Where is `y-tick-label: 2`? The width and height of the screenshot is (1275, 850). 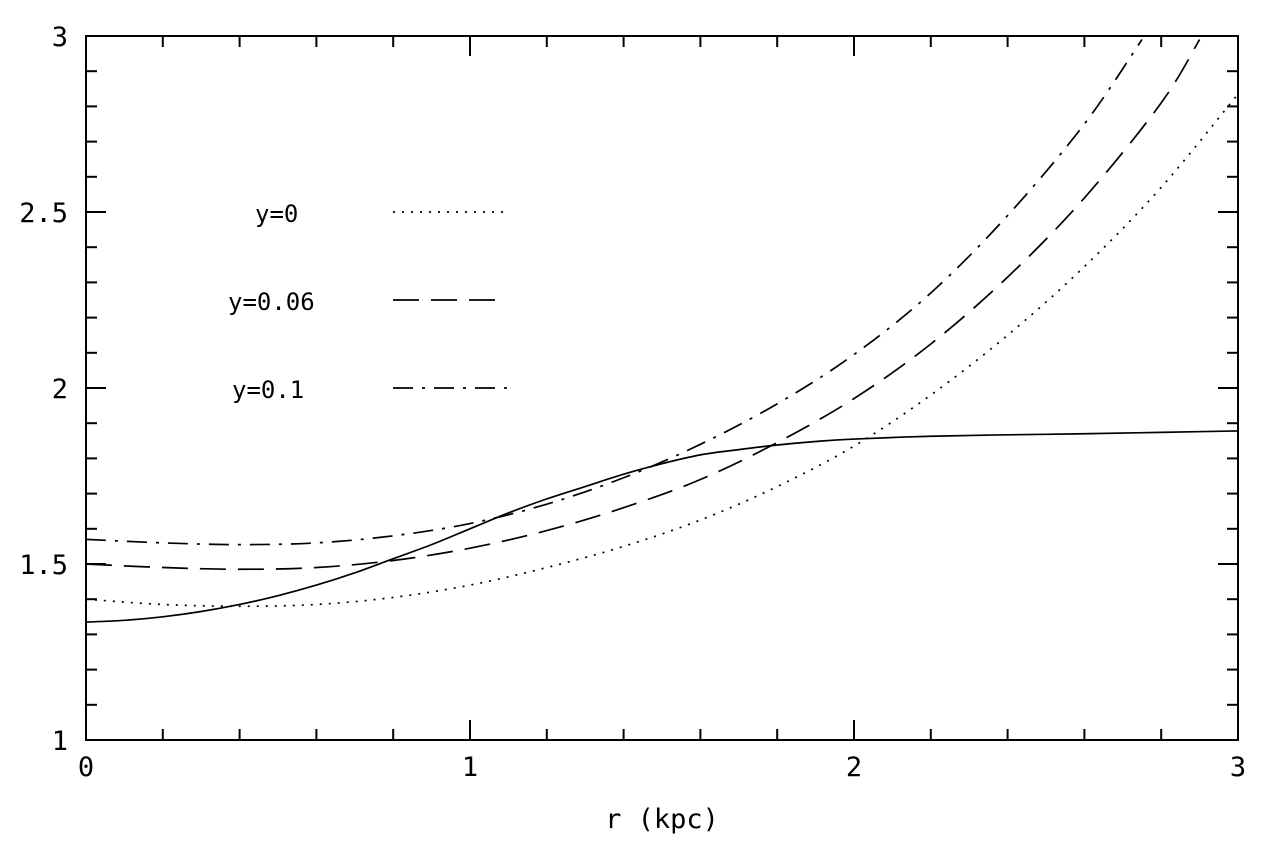
y-tick-label: 2 is located at coordinates (60, 389).